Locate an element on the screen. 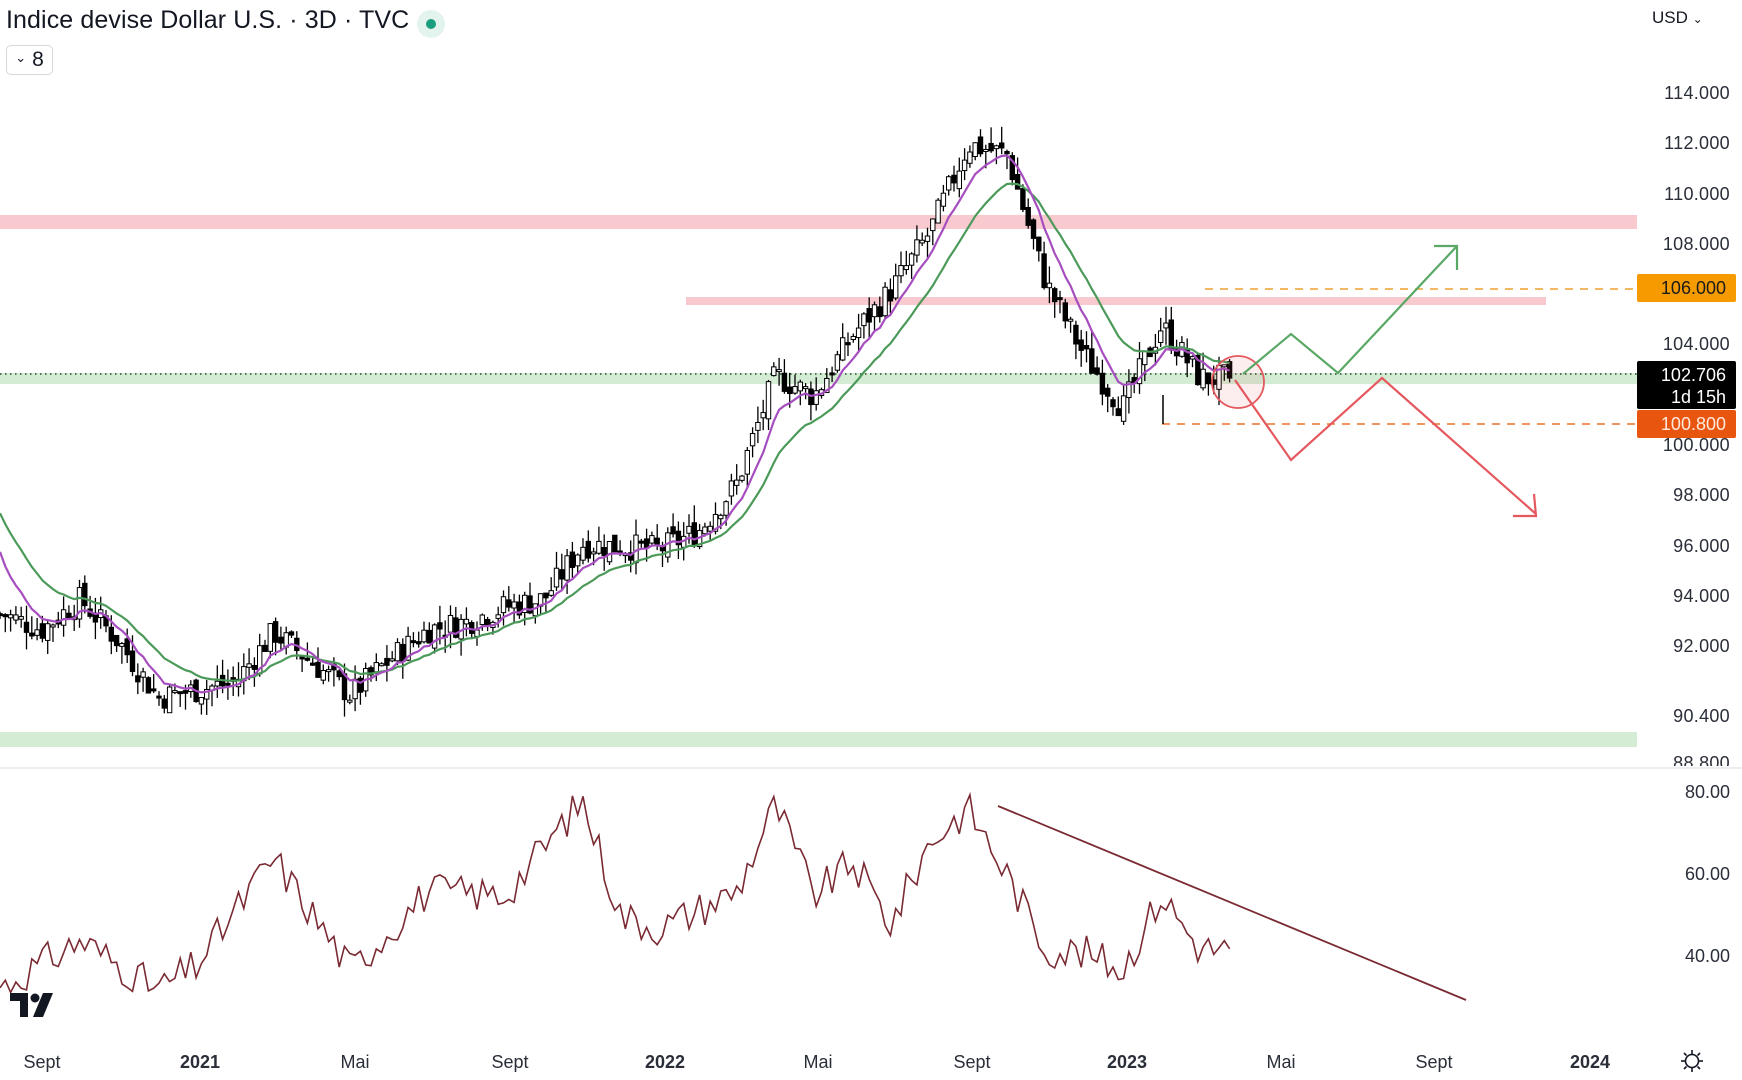 The height and width of the screenshot is (1080, 1742). price-axis-label: 88.800 is located at coordinates (1701, 759).